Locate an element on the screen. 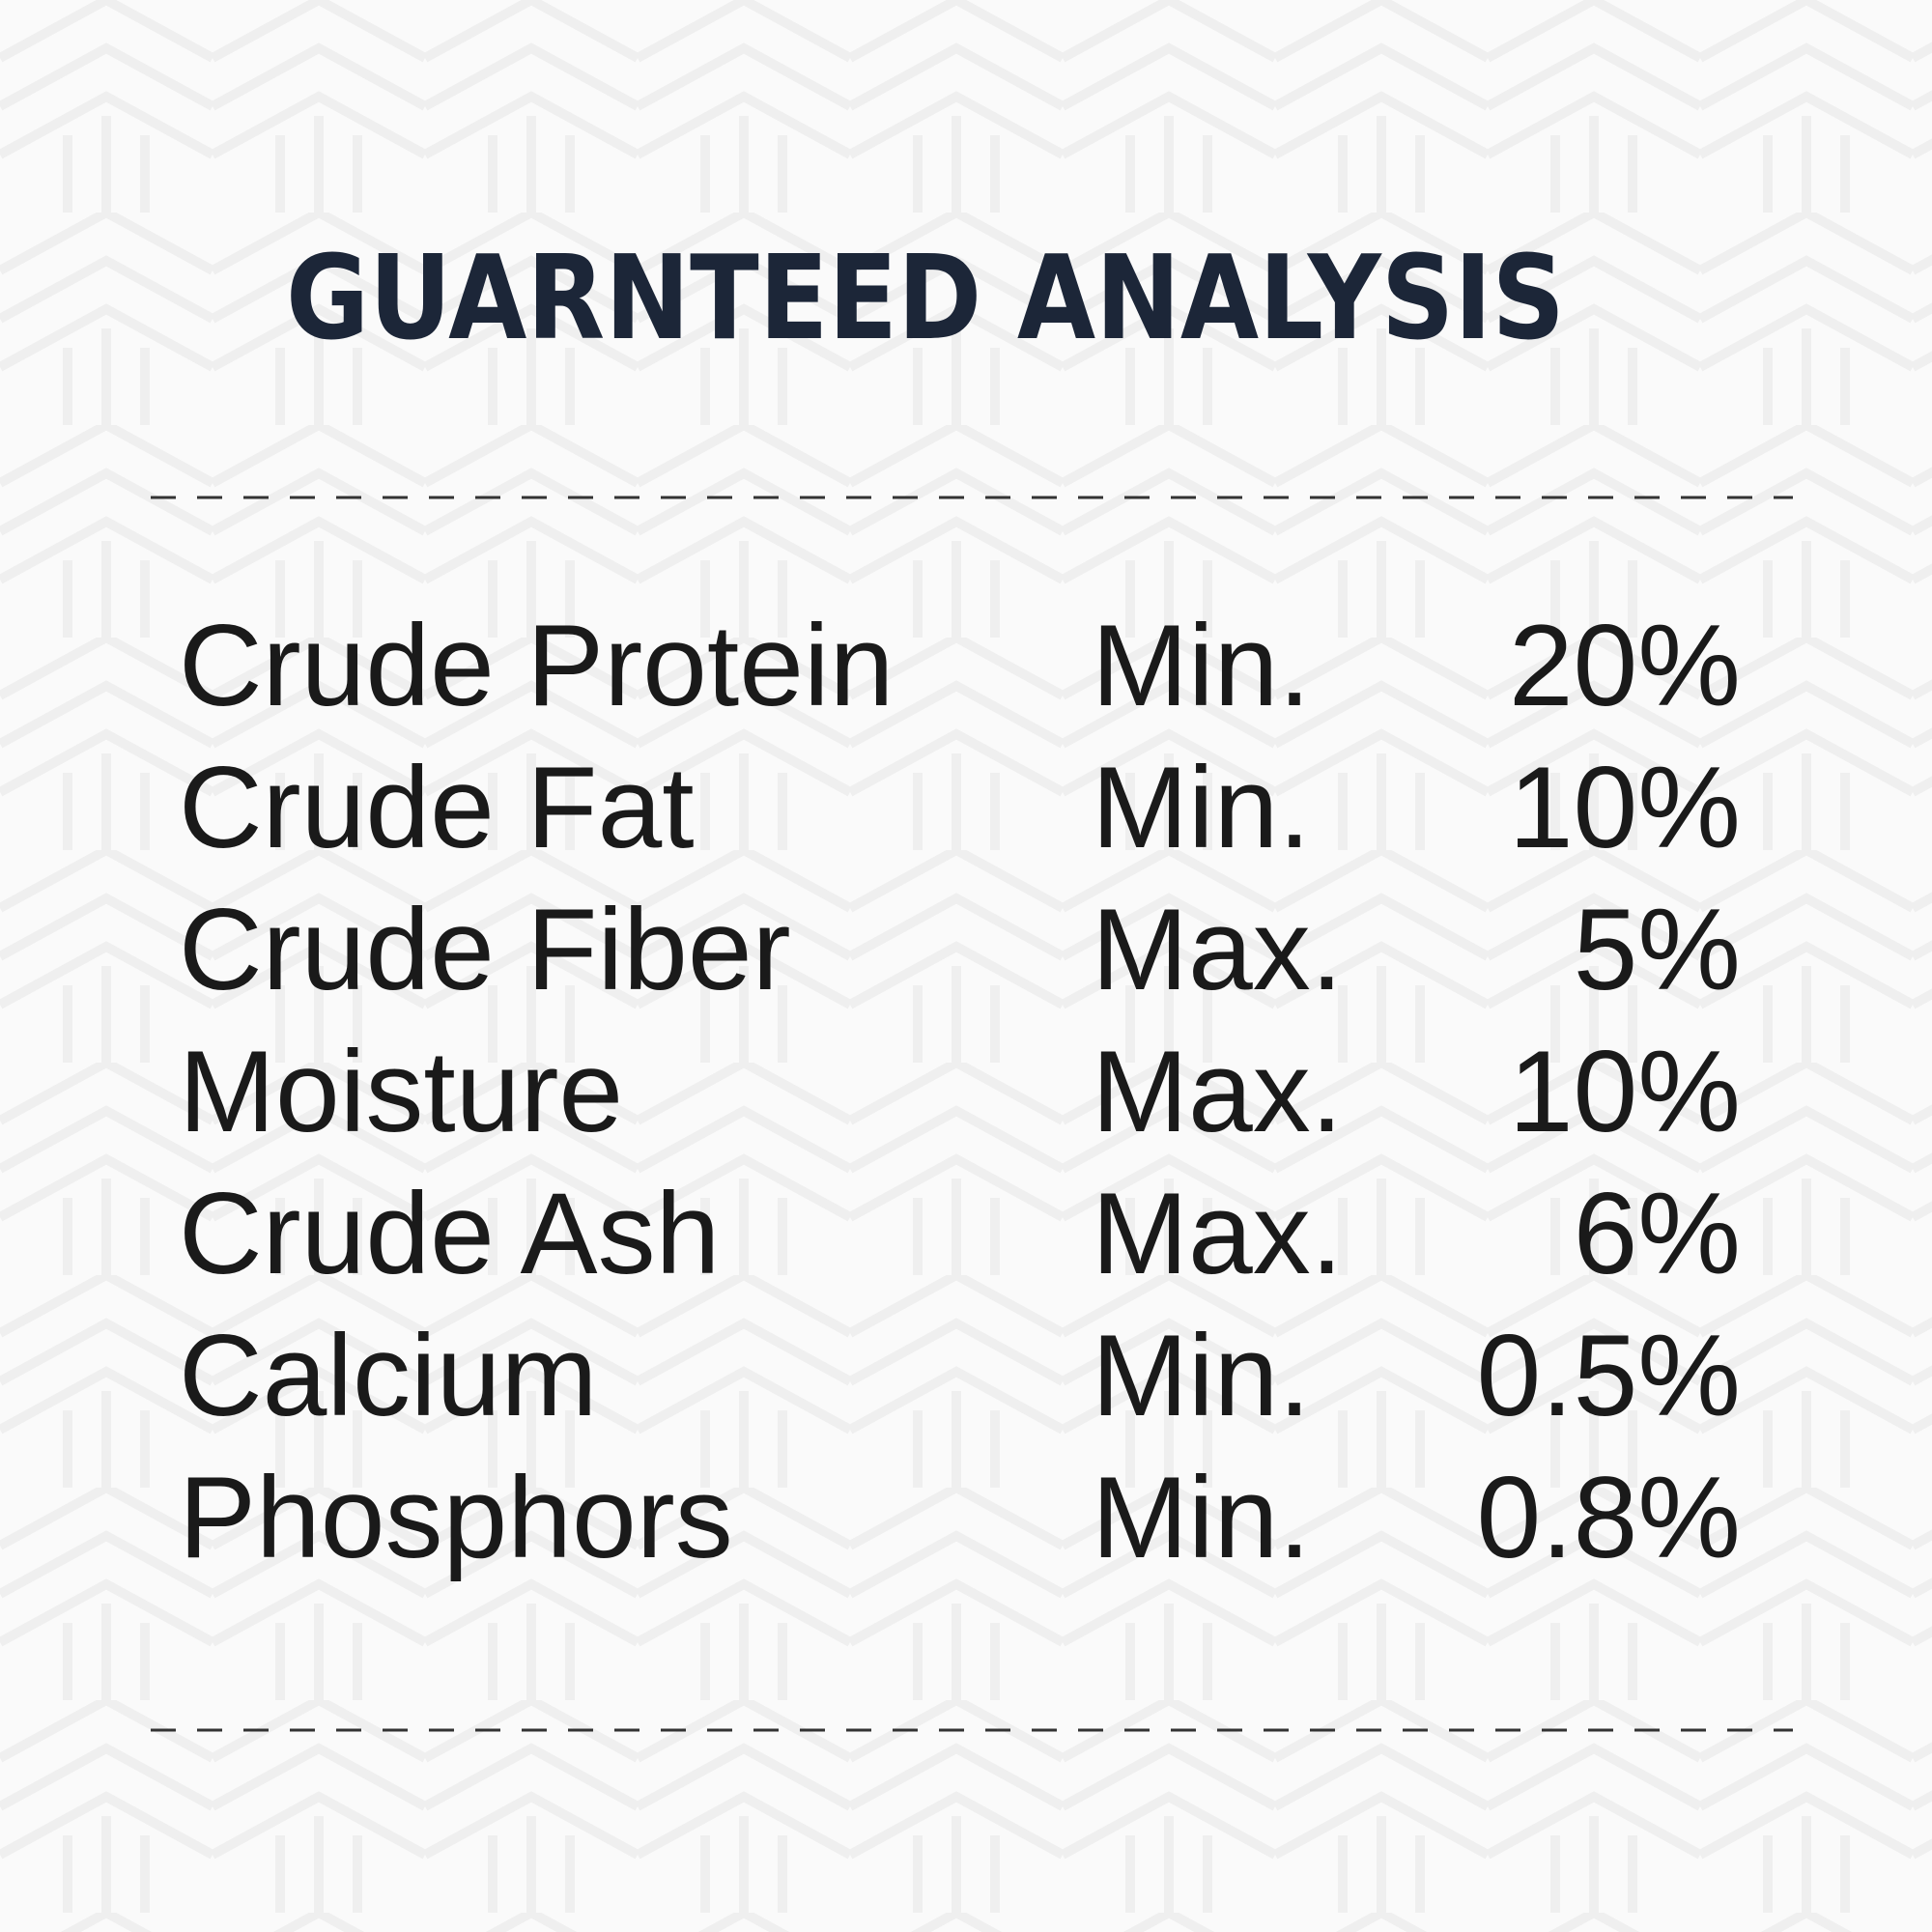 The image size is (1932, 1932). nutrient-name: Crude Ash is located at coordinates (449, 1233).